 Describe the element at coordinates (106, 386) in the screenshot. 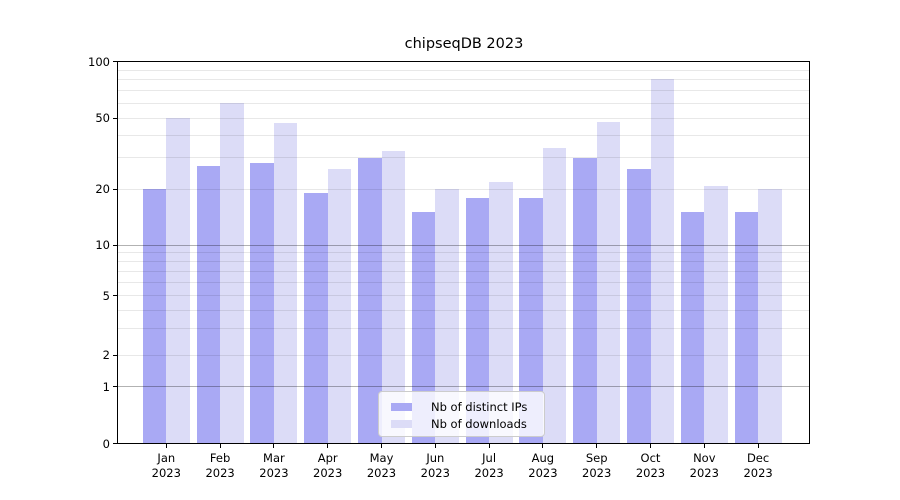

I see `y-tick-label-1: 1` at that location.